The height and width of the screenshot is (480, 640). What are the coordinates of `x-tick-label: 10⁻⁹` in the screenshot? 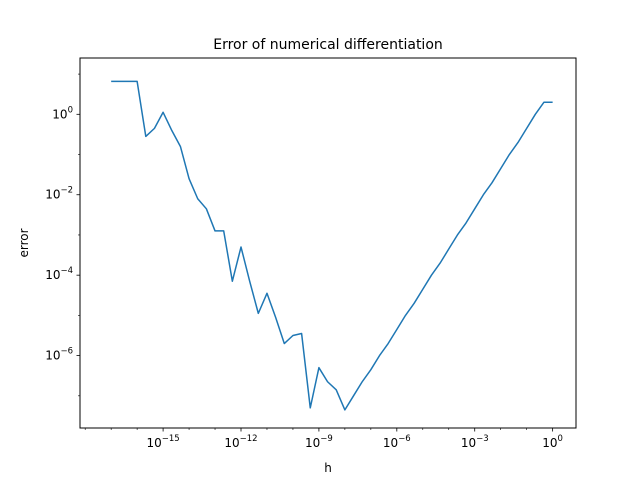 It's located at (319, 442).